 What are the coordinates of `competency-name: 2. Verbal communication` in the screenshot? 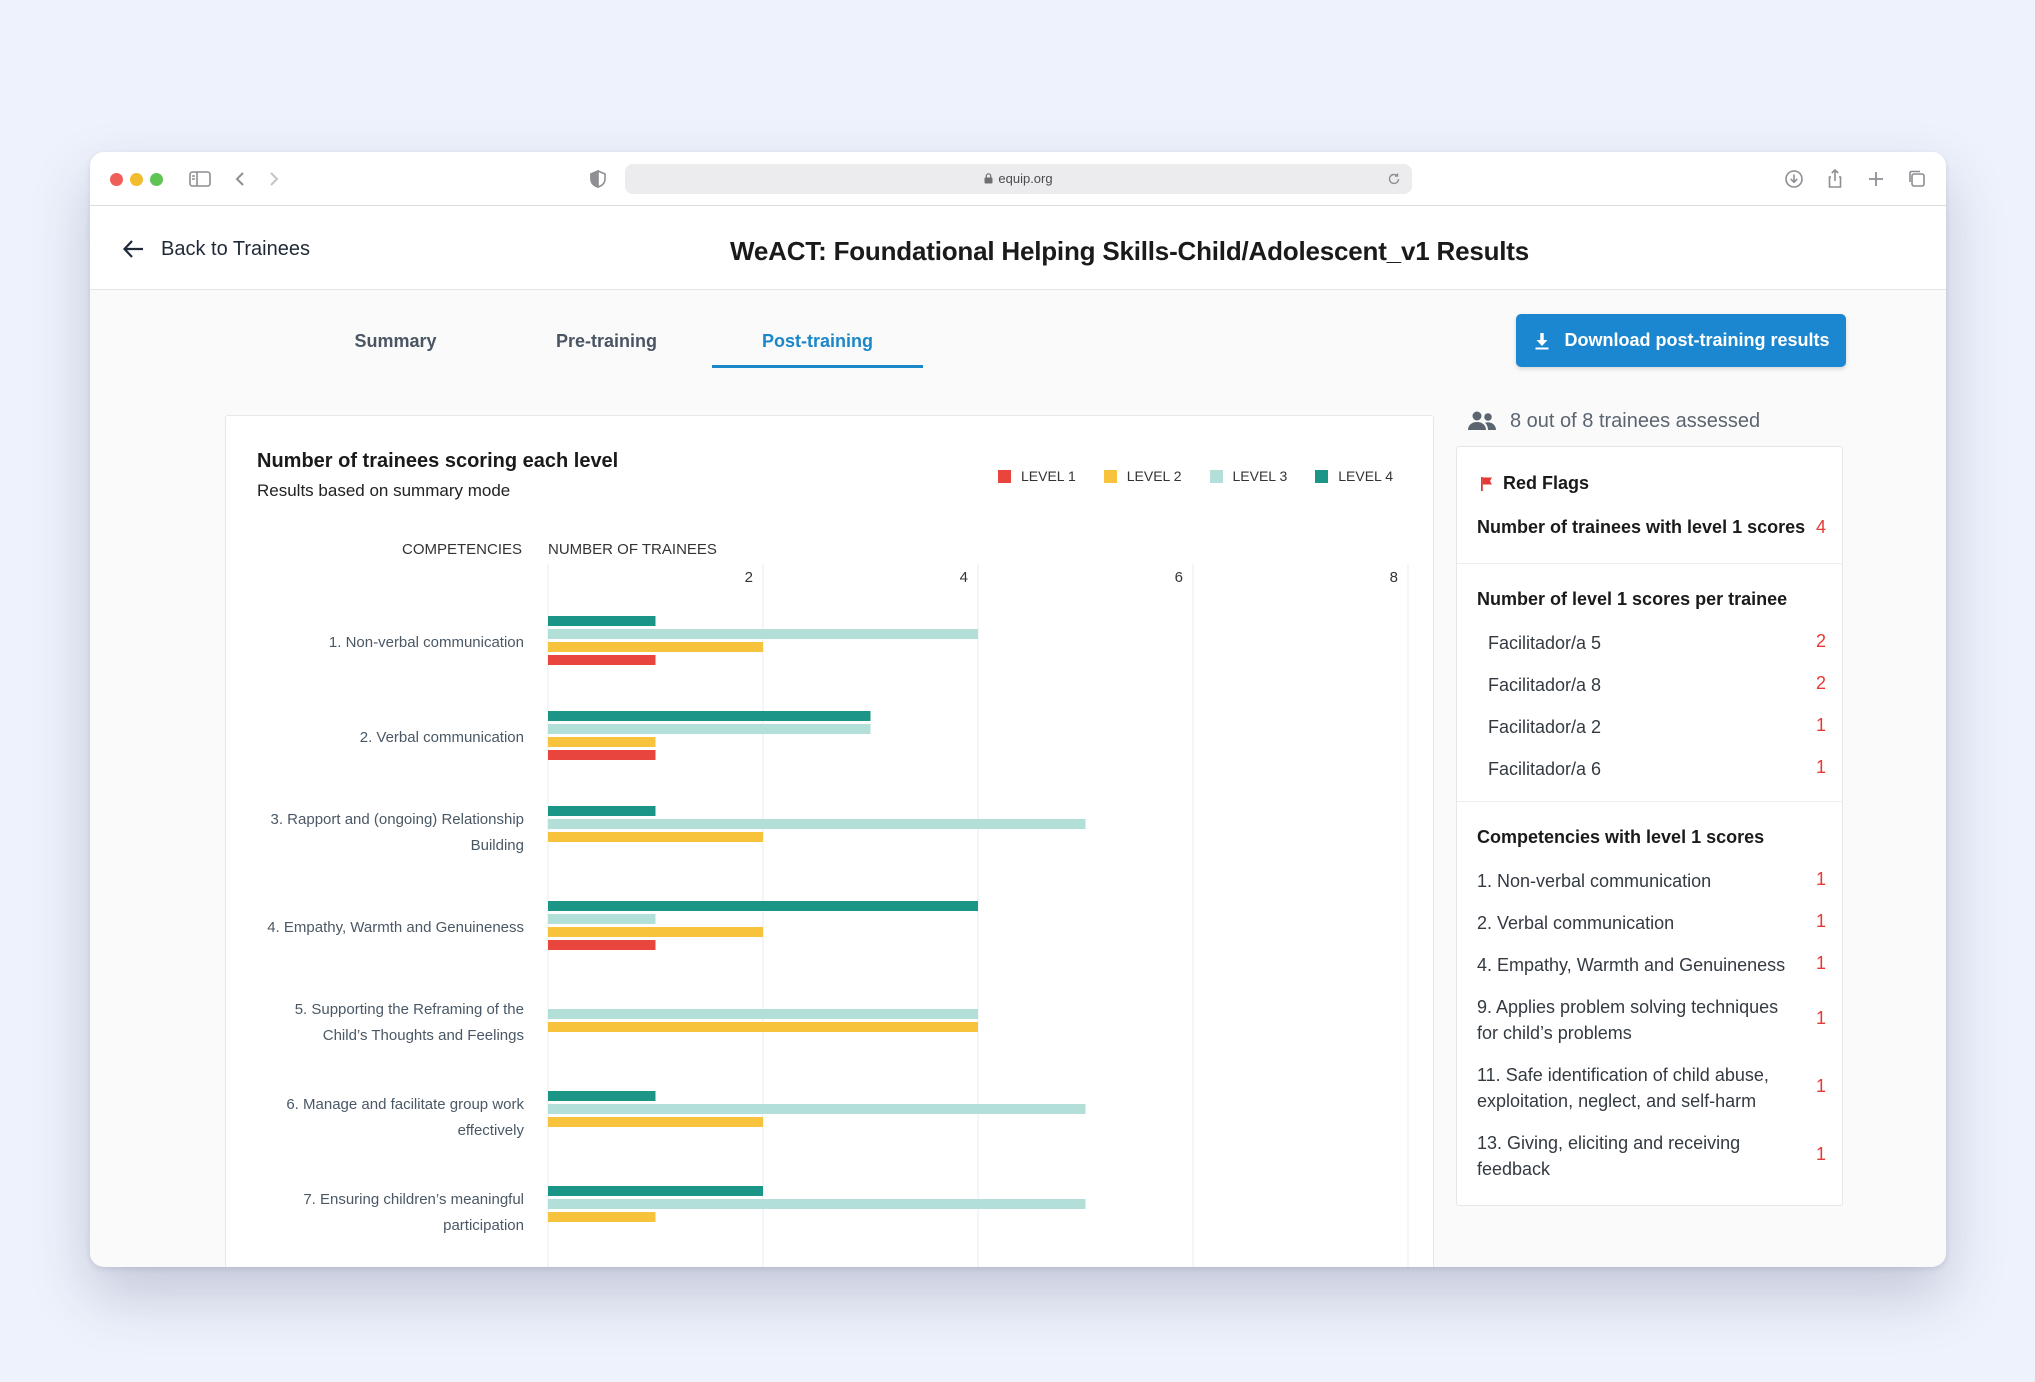 It's located at (1576, 923).